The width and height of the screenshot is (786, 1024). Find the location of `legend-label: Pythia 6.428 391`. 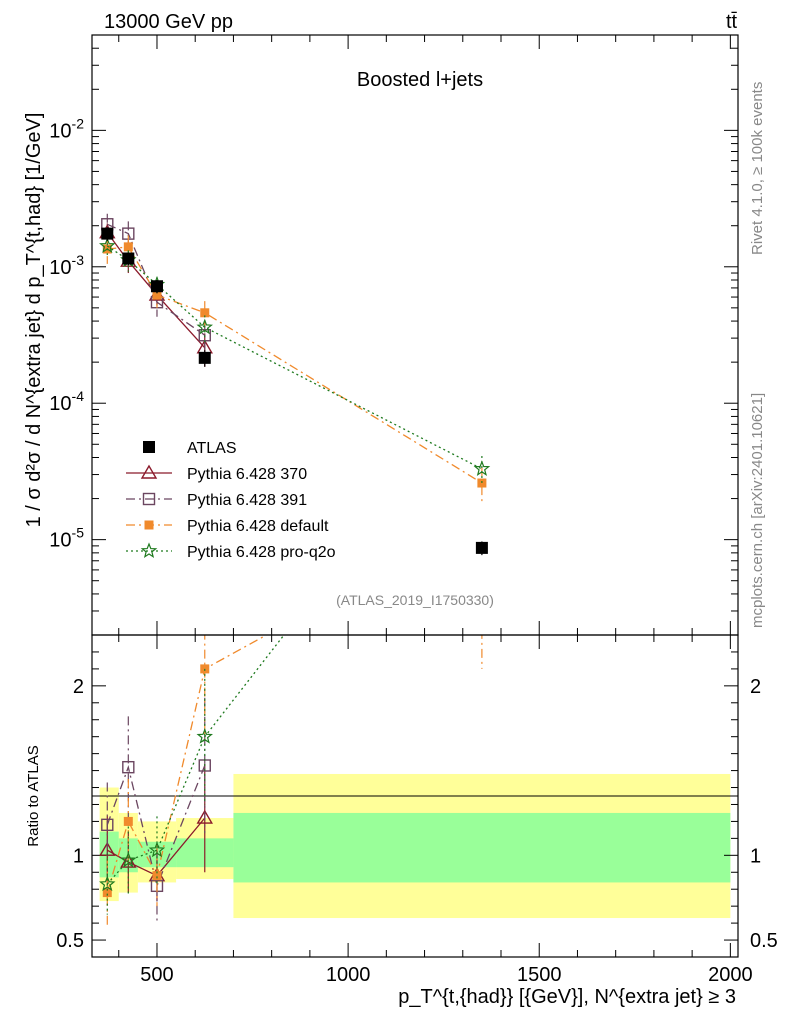

legend-label: Pythia 6.428 391 is located at coordinates (247, 500).